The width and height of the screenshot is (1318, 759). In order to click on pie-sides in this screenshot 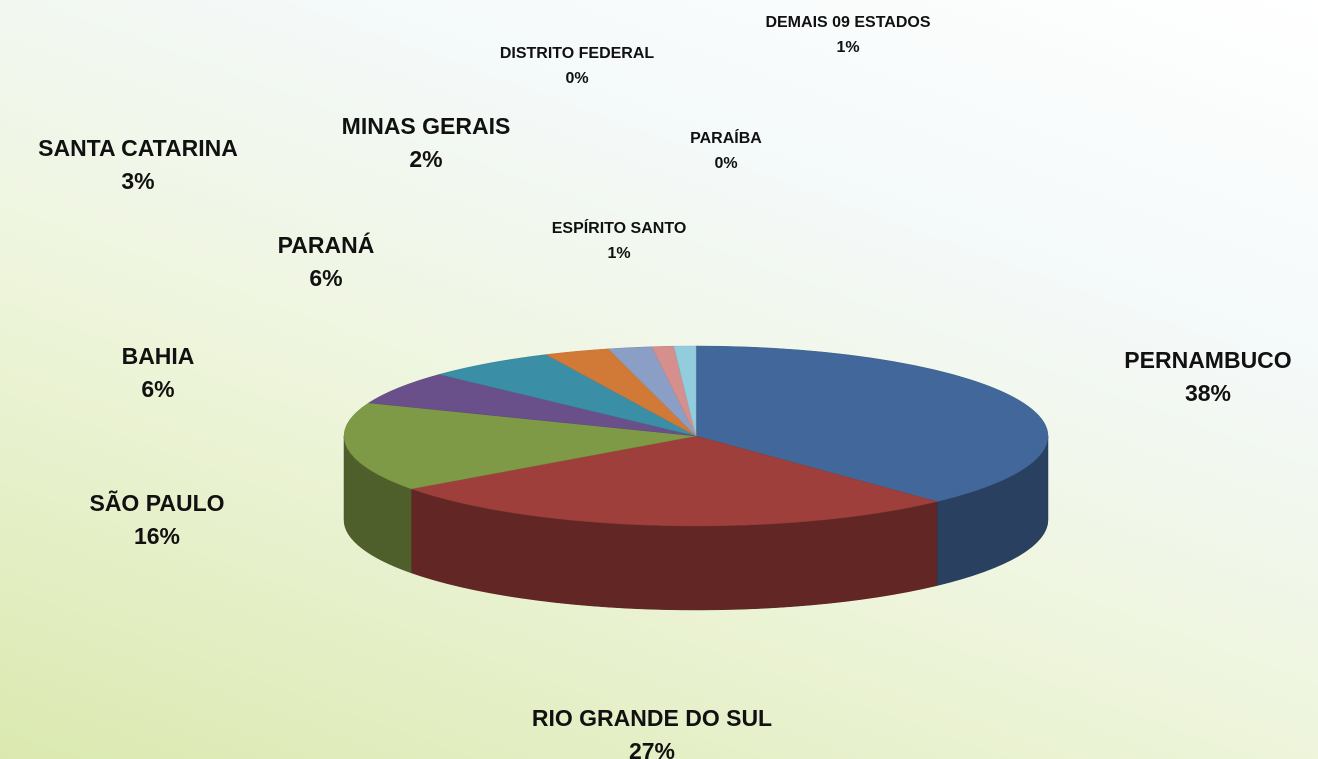, I will do `click(696, 523)`.